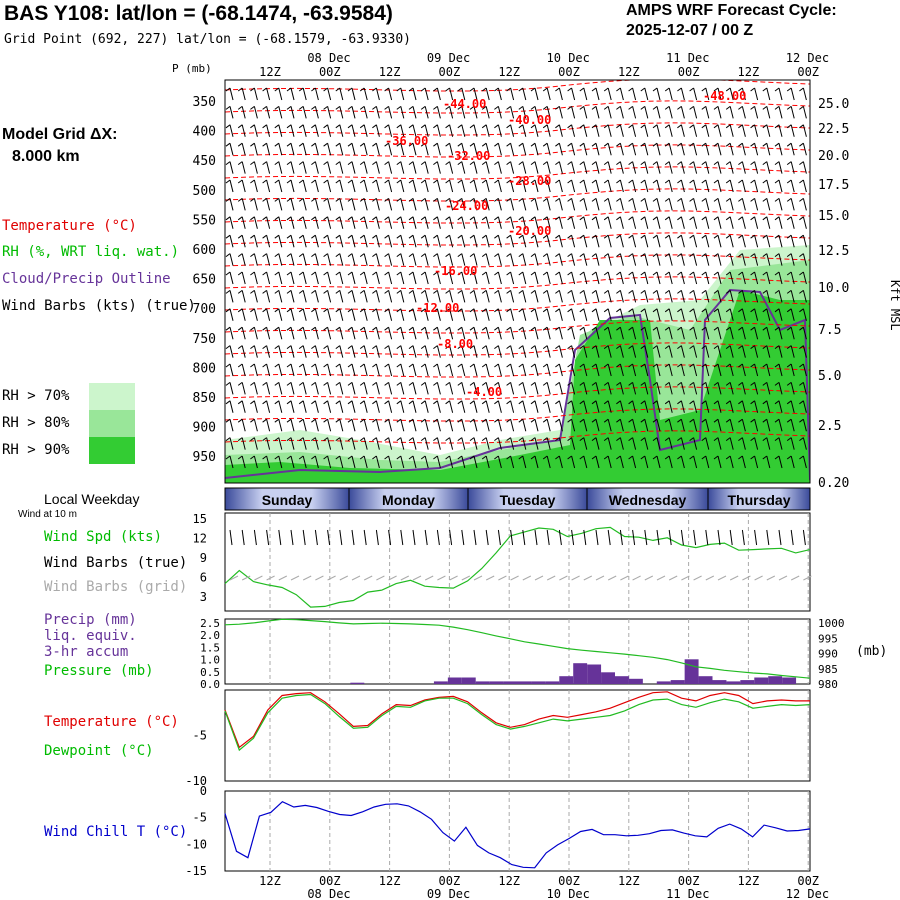 This screenshot has height=900, width=900. I want to click on hour-label-bottom: 12Z, so click(509, 881).